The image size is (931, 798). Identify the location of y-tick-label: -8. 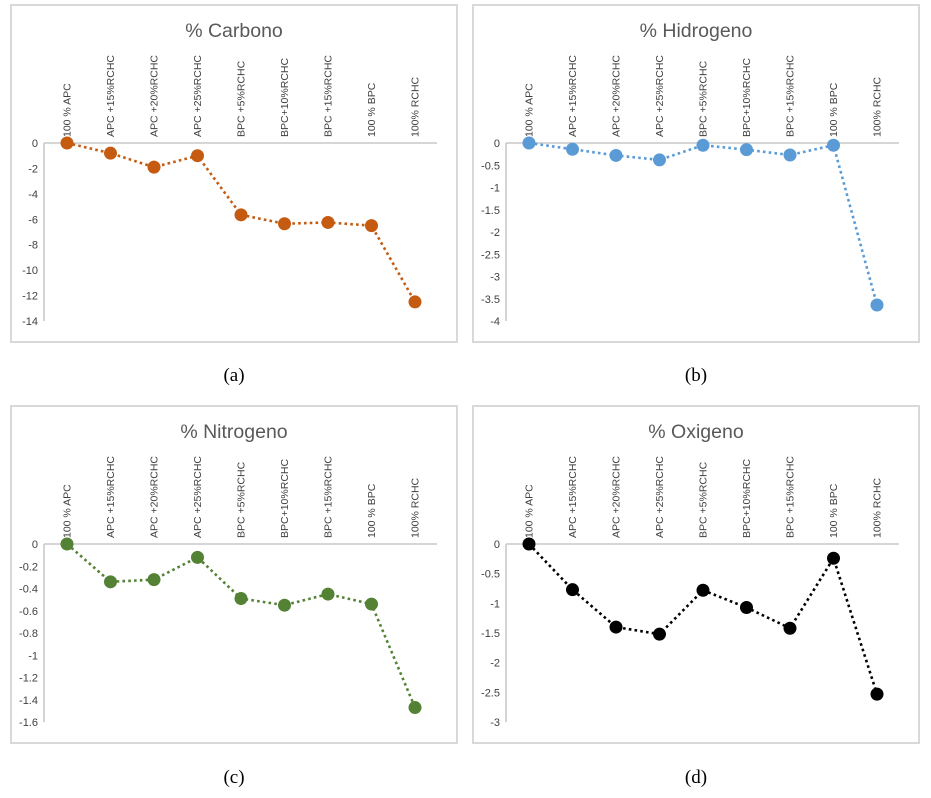
(33, 246).